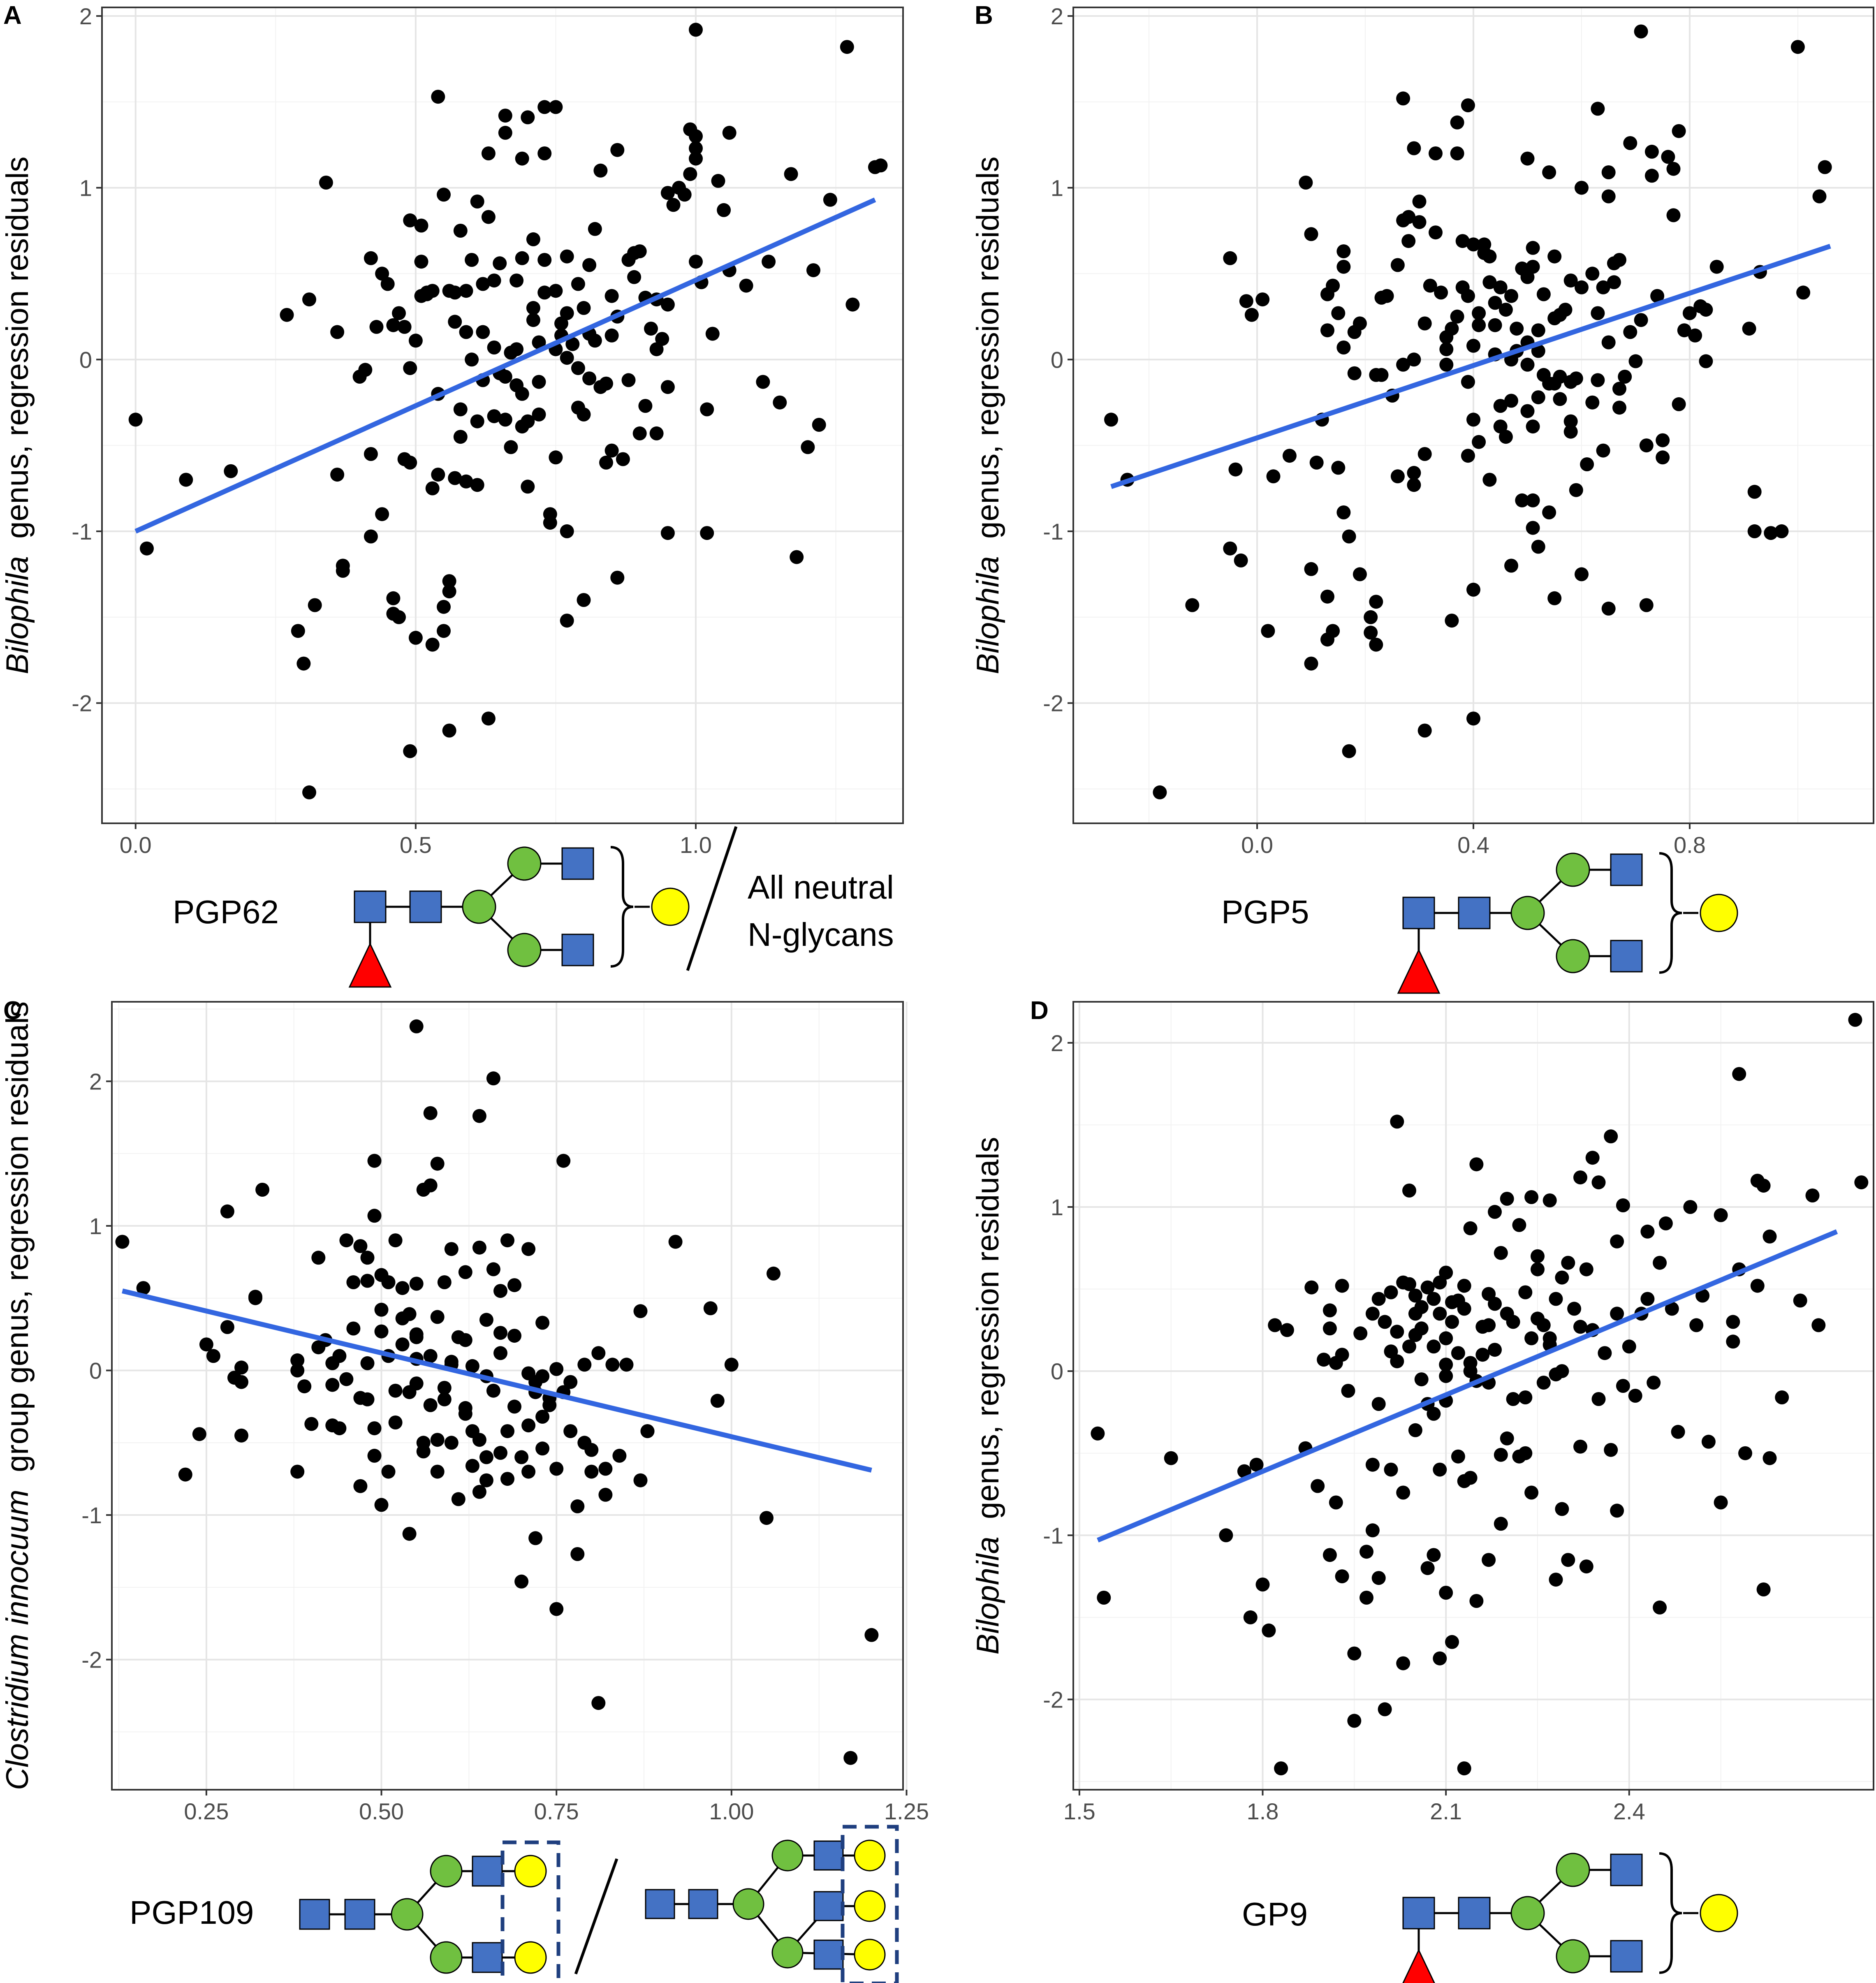 The width and height of the screenshot is (1876, 1983). What do you see at coordinates (1275, 1914) in the screenshot?
I see `x-title-gp9: GP9` at bounding box center [1275, 1914].